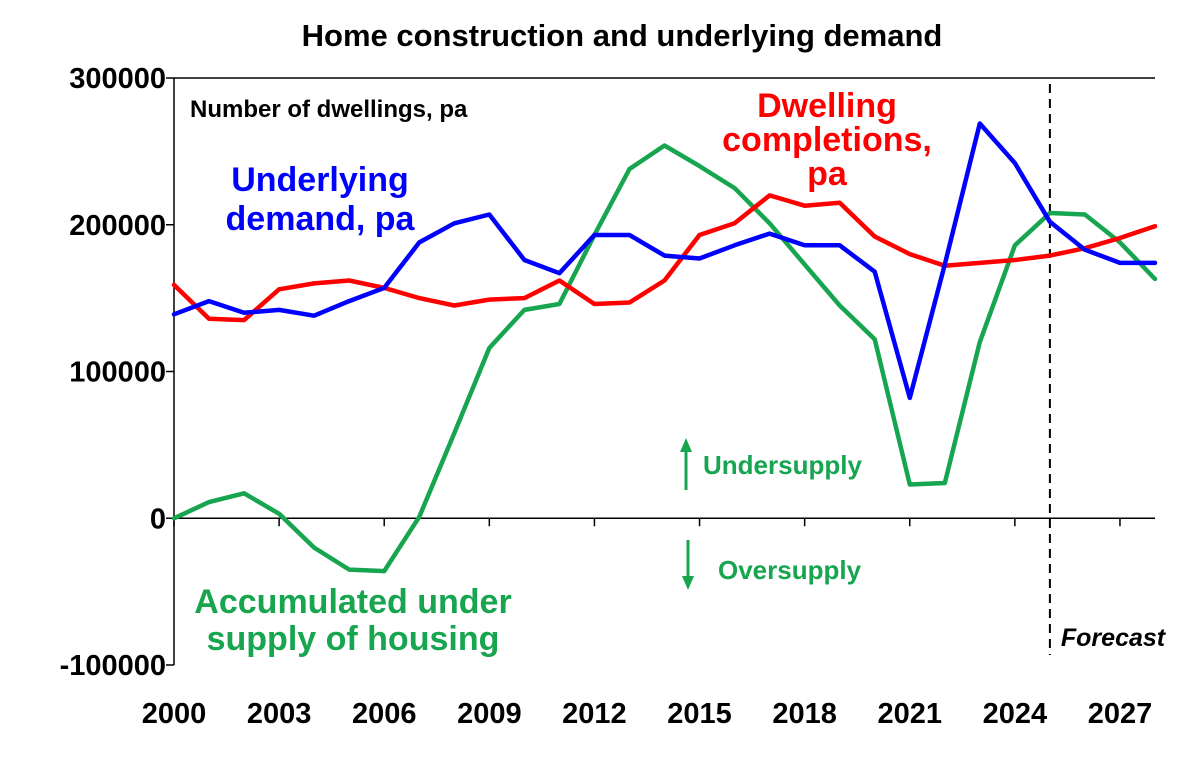 This screenshot has width=1200, height=761. I want to click on x-tick-label: 2015, so click(699, 714).